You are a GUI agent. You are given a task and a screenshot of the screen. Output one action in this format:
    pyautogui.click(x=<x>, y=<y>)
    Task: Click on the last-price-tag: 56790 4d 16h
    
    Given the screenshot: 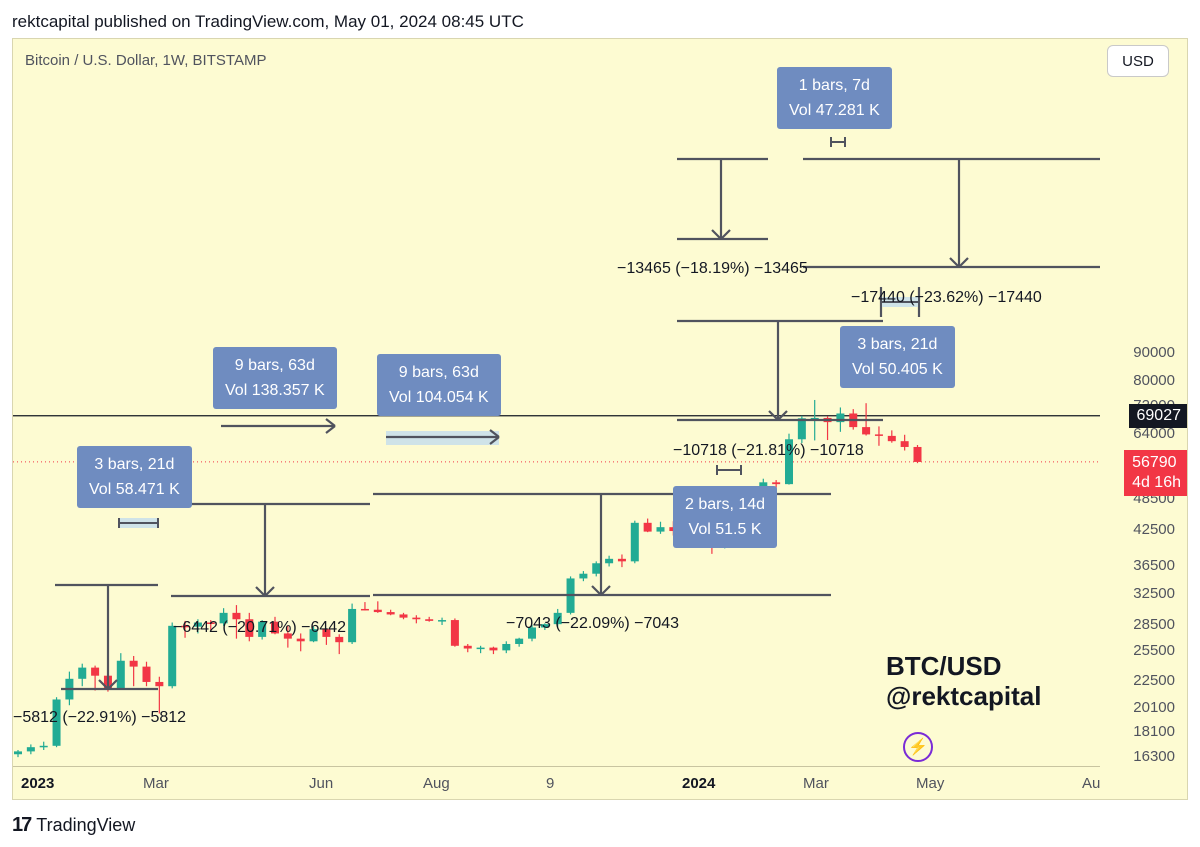 What is the action you would take?
    pyautogui.click(x=1155, y=472)
    